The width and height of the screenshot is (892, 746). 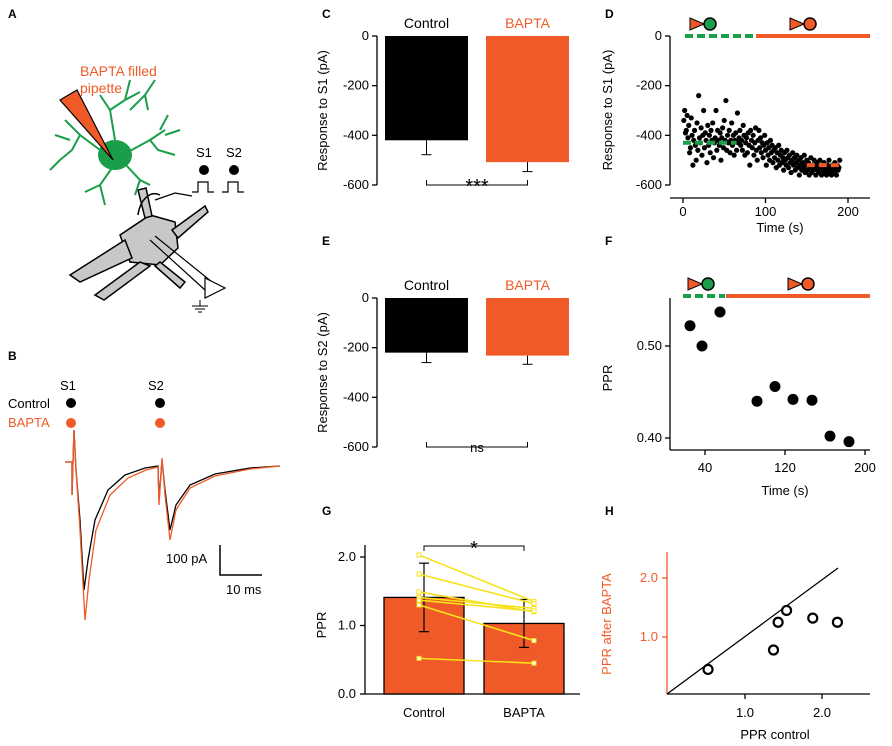 What do you see at coordinates (426, 325) in the screenshot?
I see `bar-control` at bounding box center [426, 325].